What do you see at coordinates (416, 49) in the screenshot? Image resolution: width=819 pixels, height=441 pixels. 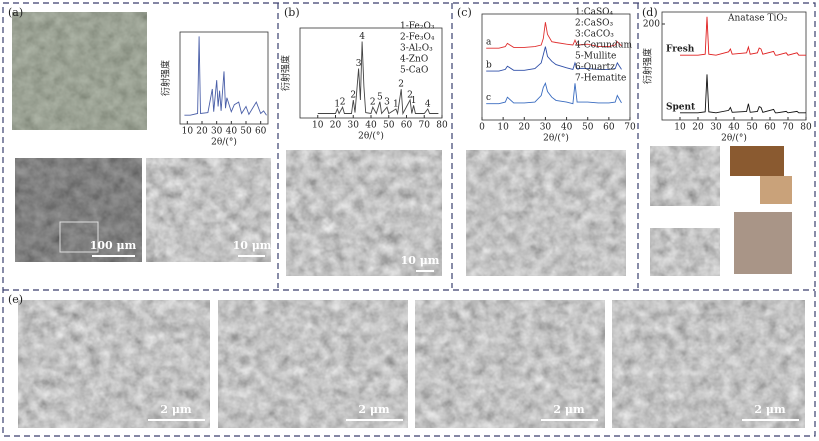 I see `legend-entry: 3-Al₂O₃` at bounding box center [416, 49].